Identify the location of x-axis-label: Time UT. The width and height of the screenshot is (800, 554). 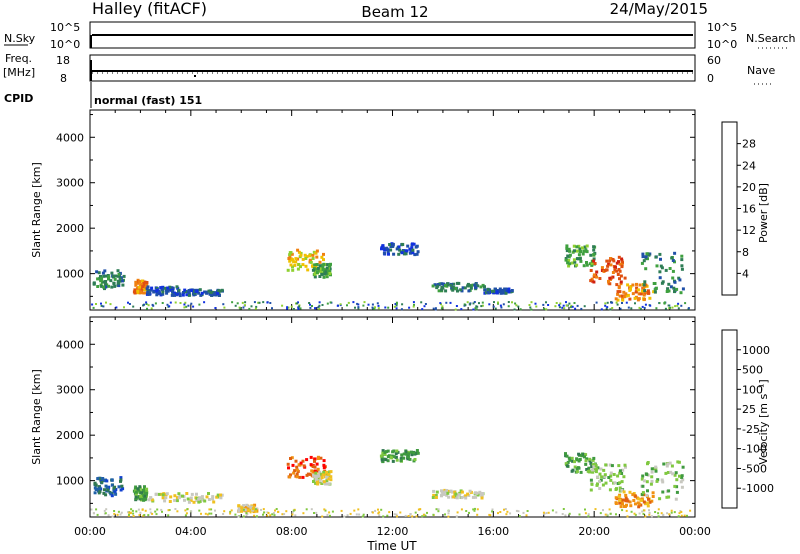
(391, 546).